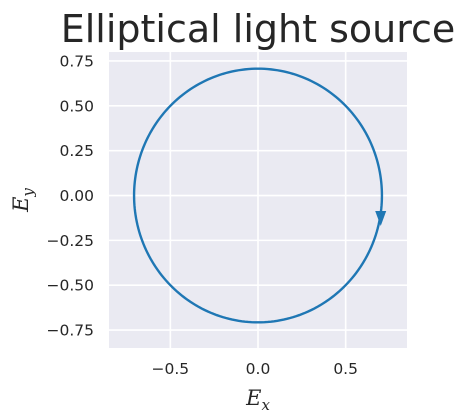  I want to click on y-tick-label: 0.50, so click(76, 106).